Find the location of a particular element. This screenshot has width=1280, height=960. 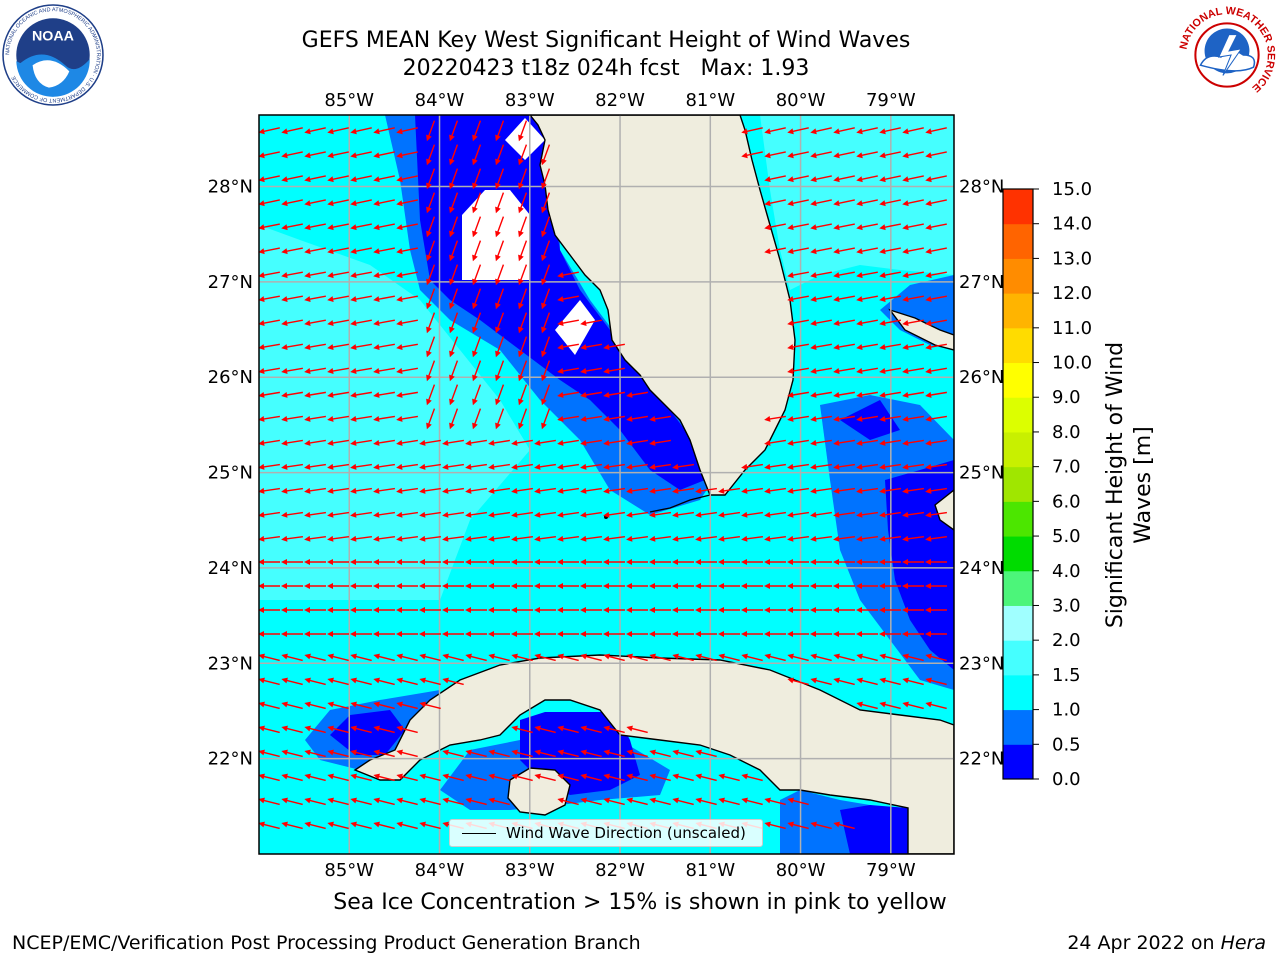

wave-band-1.5-2.0-west is located at coordinates (394, 412).